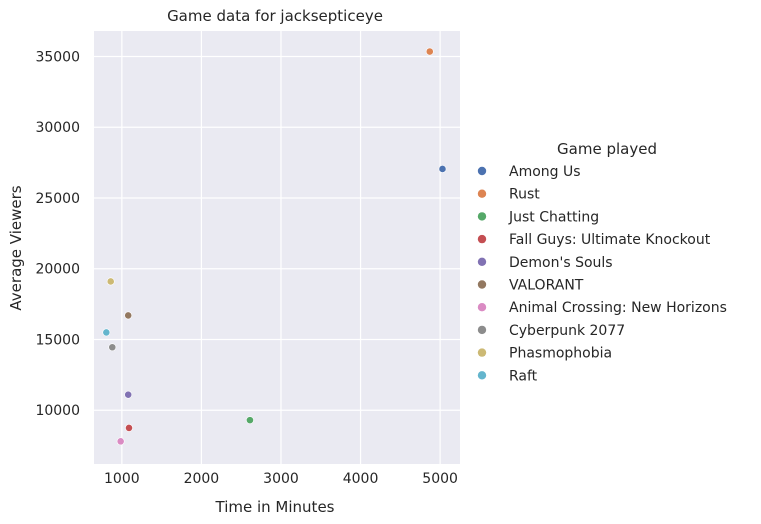  I want to click on y-tick-labels: 10000 15000 20000 25000 30000 35000, so click(57, 234).